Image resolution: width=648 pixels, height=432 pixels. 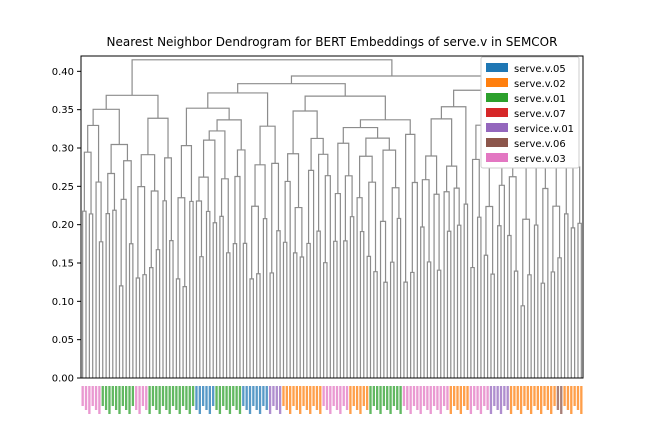 What do you see at coordinates (540, 114) in the screenshot?
I see `legend-label: serve.v.07` at bounding box center [540, 114].